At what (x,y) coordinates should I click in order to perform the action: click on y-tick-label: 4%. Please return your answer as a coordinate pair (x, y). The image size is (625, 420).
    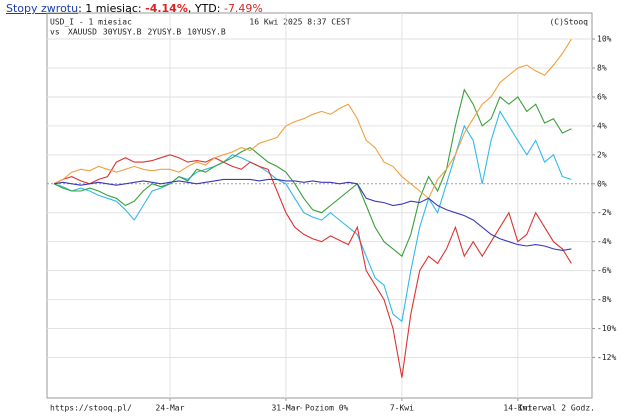
    Looking at the image, I should click on (602, 125).